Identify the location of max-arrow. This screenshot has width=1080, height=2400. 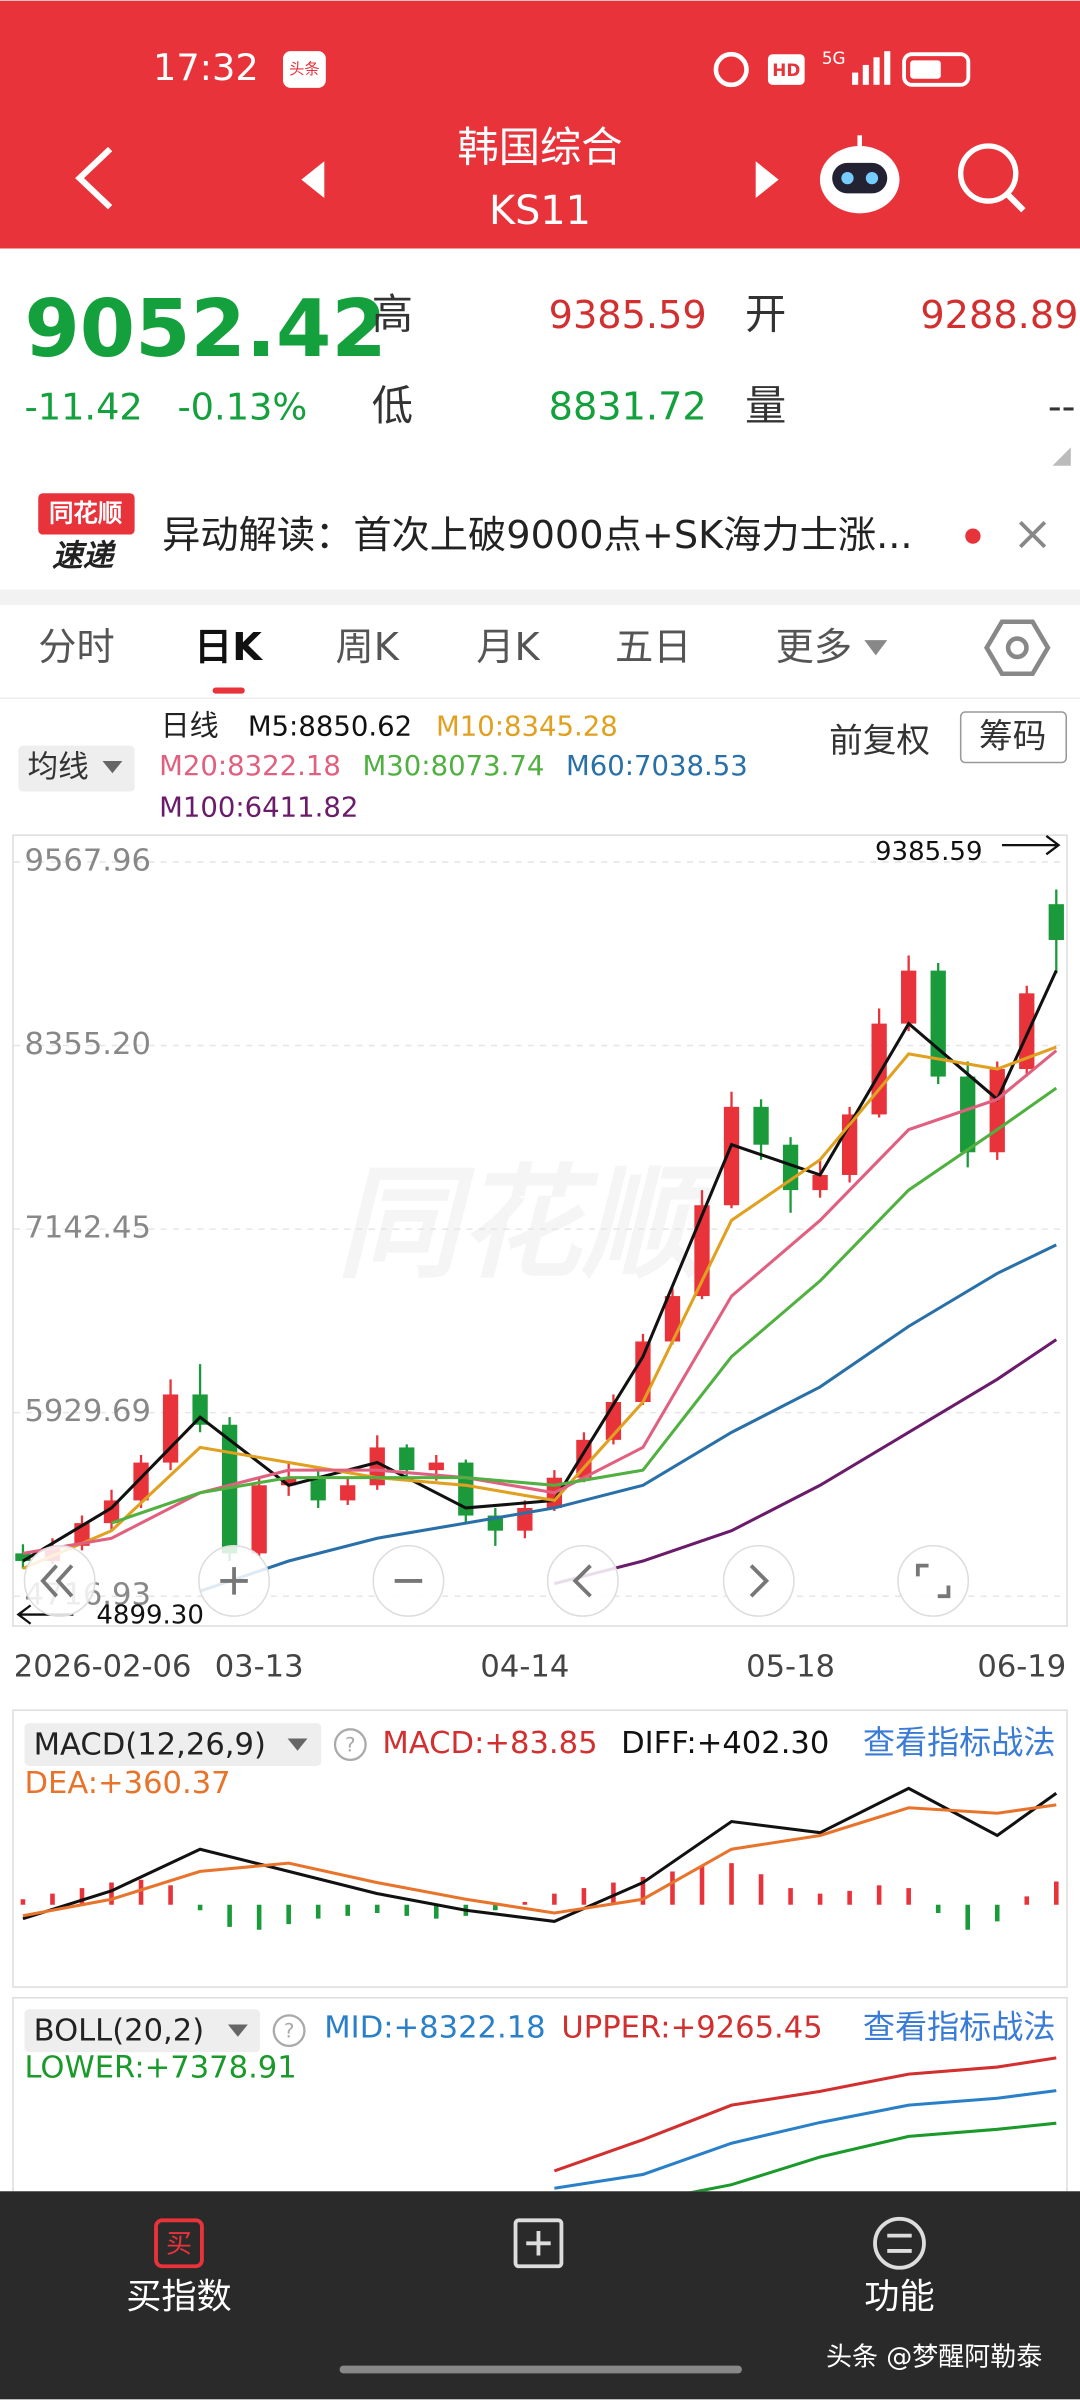
(1031, 845).